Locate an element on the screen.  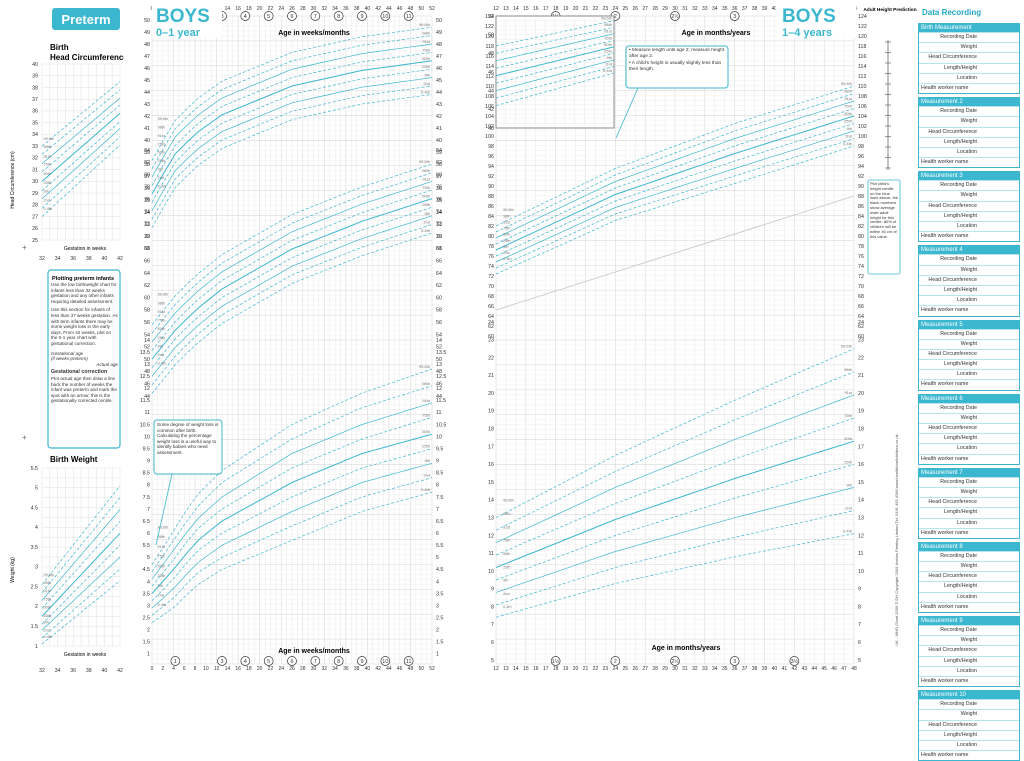
y-tick-label: 124 is located at coordinates (862, 17).